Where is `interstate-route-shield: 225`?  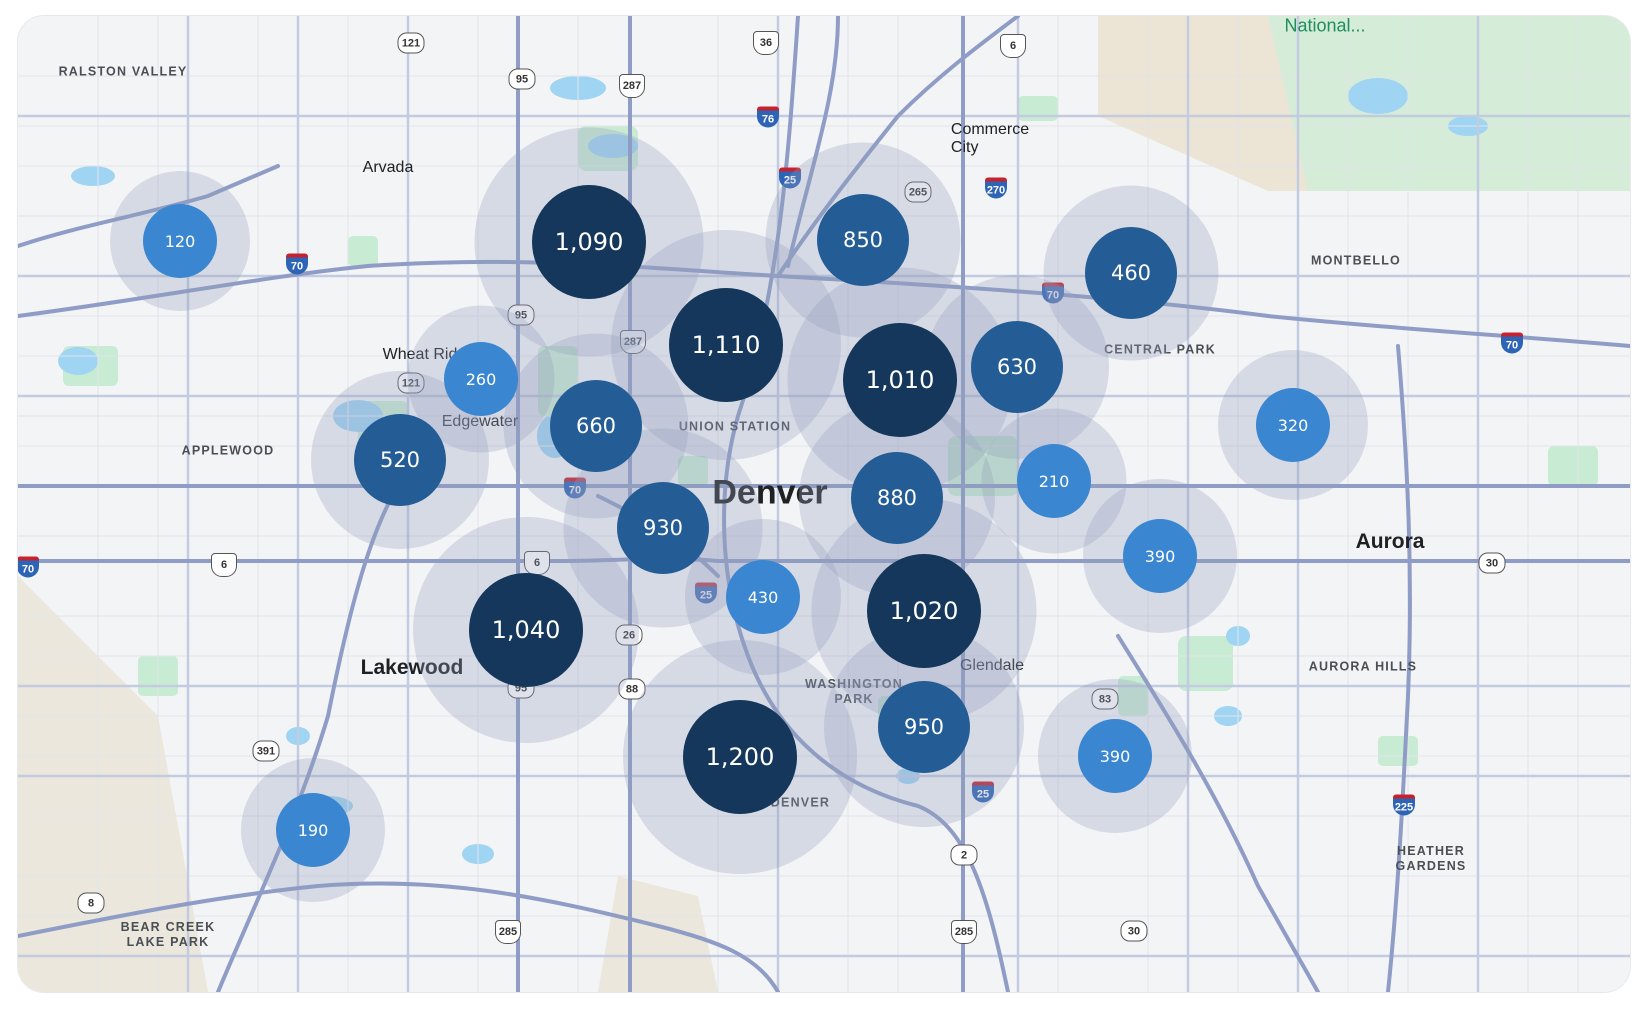
interstate-route-shield: 225 is located at coordinates (1404, 805).